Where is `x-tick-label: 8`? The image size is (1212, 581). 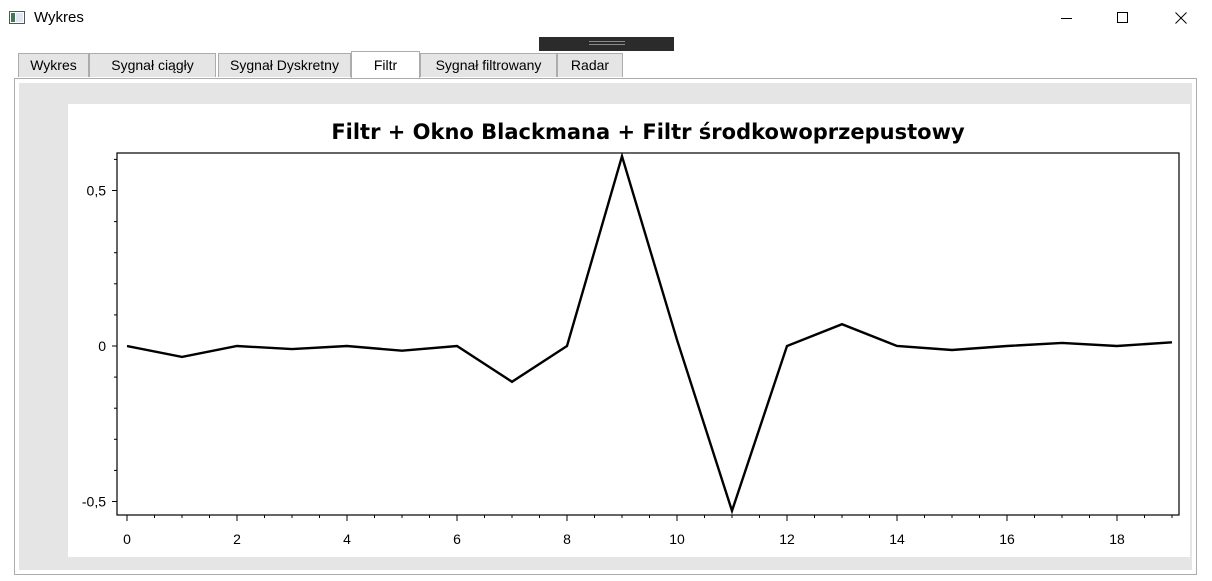
x-tick-label: 8 is located at coordinates (567, 539).